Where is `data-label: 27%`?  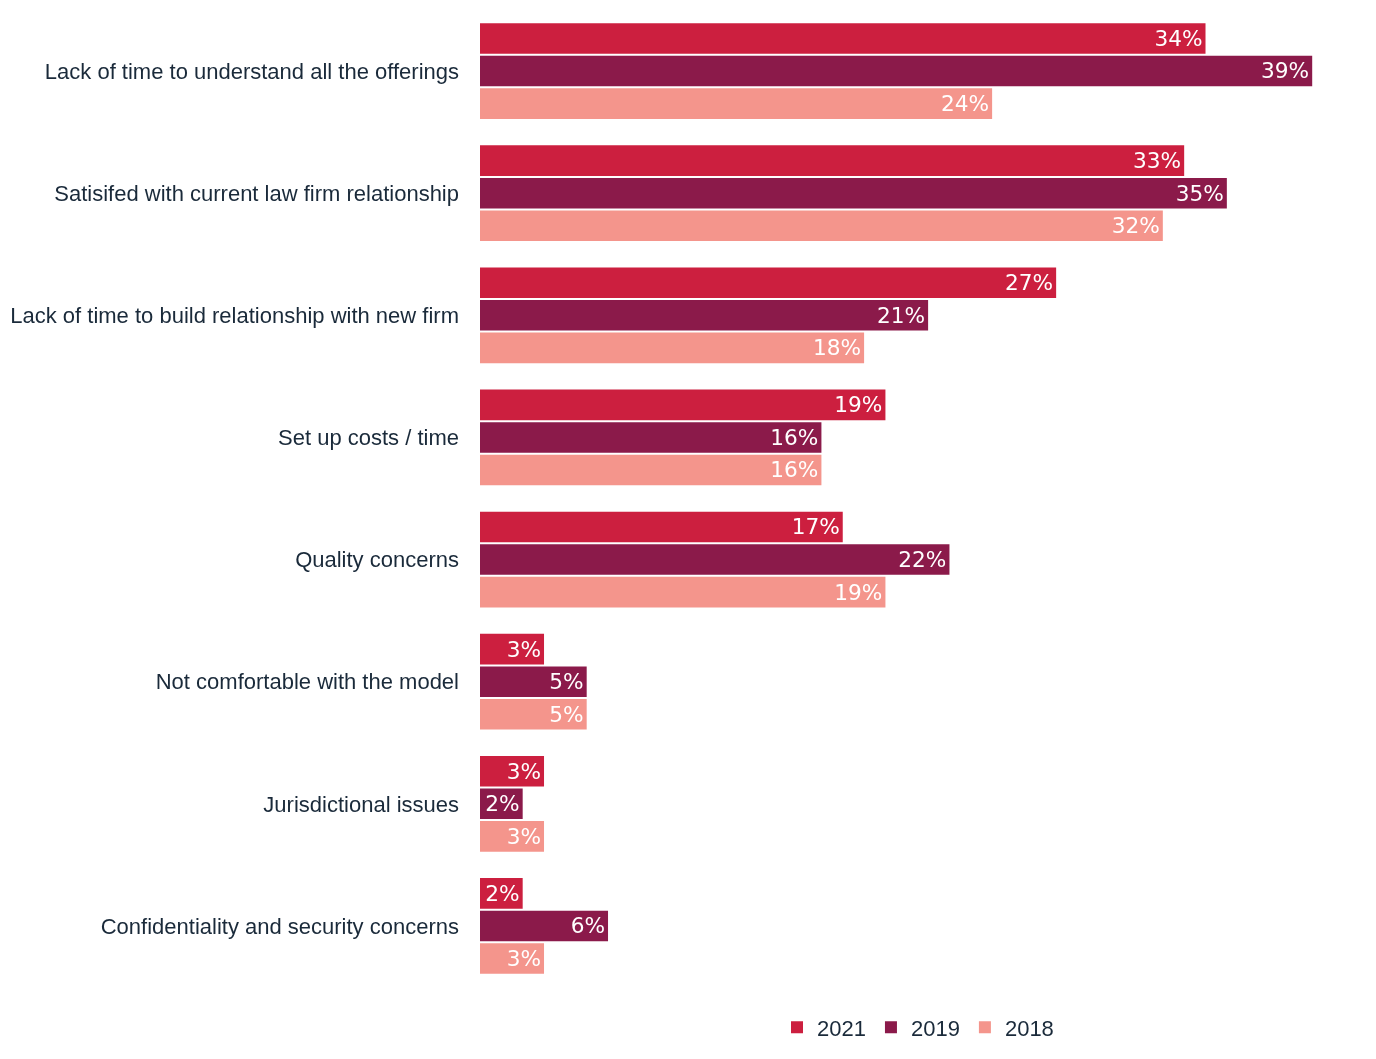
data-label: 27% is located at coordinates (1029, 283).